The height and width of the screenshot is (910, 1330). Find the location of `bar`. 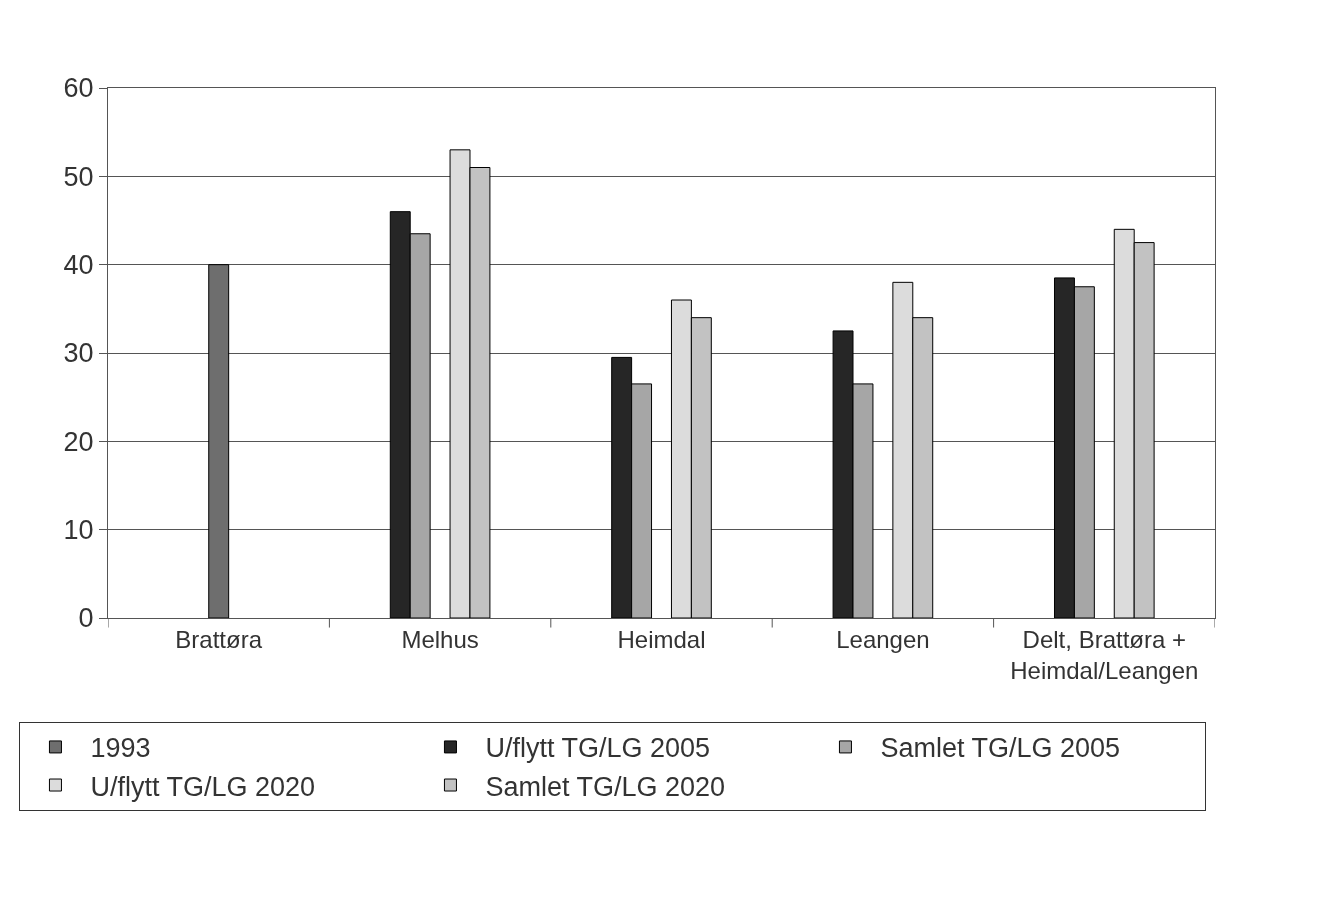

bar is located at coordinates (219, 441).